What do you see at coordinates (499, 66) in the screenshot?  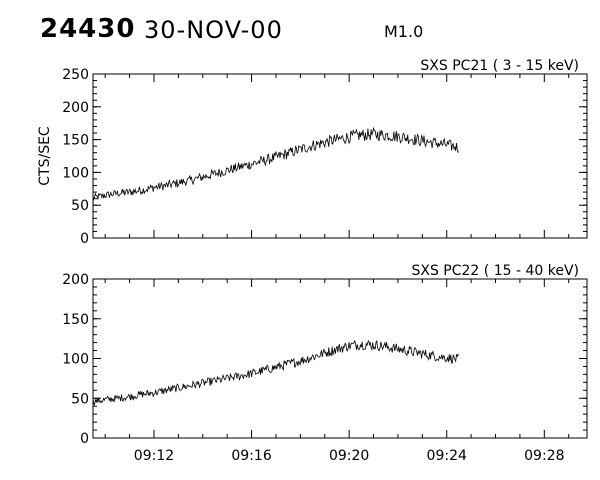 I see `chart-title: SXS PC21 ( 3 - 15 keV)` at bounding box center [499, 66].